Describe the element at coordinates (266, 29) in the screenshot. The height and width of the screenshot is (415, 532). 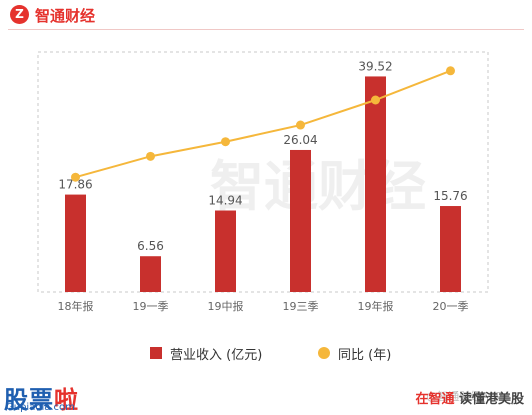
I see `header-divider` at that location.